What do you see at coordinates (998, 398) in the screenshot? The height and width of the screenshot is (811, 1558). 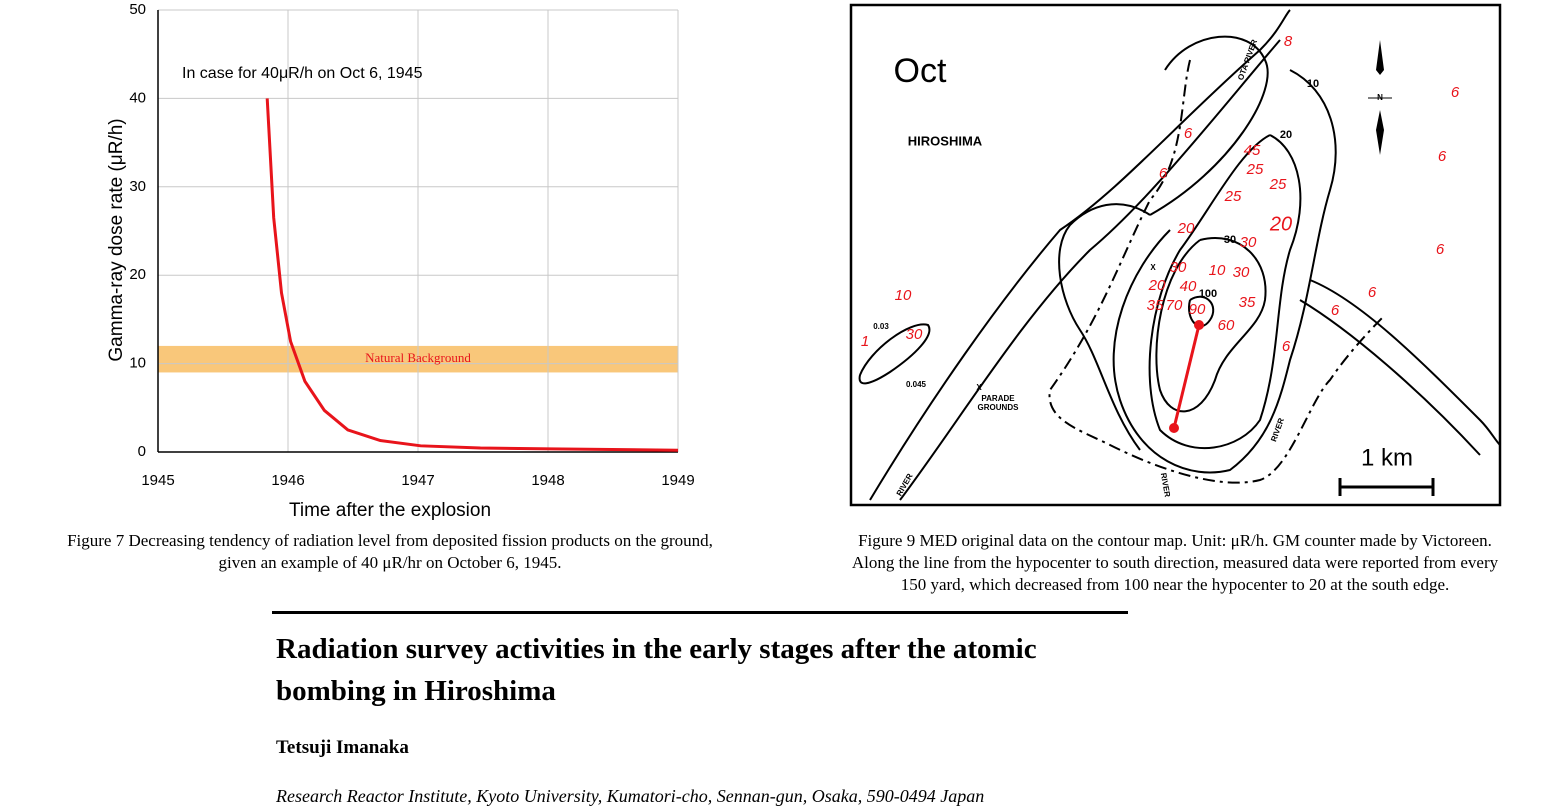 I see `map-feature: PARADE` at bounding box center [998, 398].